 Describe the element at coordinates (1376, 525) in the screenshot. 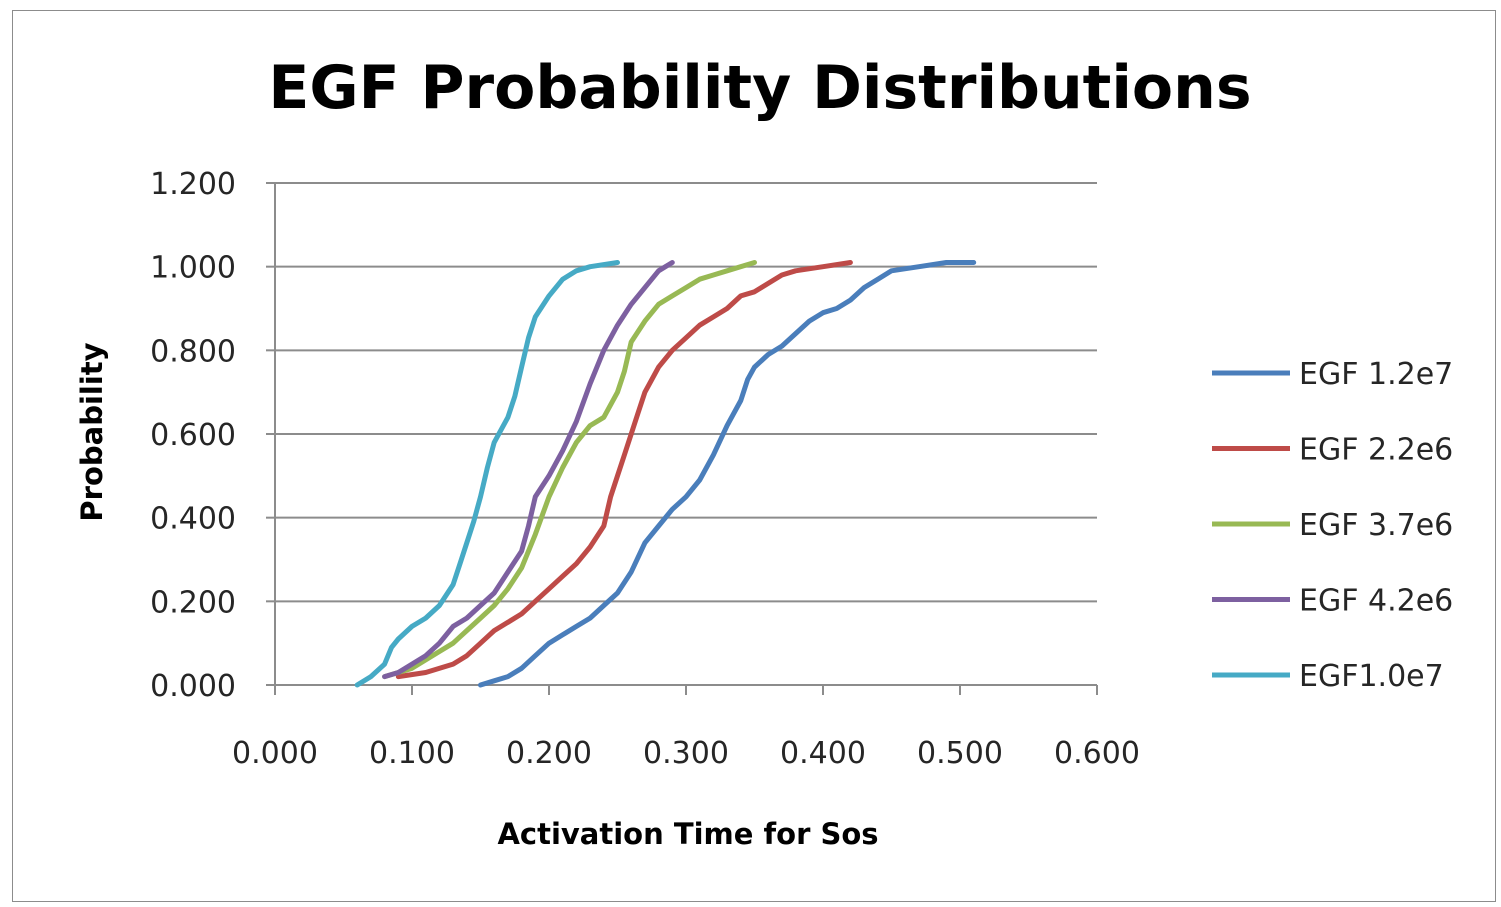

I see `legend-label: EGF 3.7e6` at that location.